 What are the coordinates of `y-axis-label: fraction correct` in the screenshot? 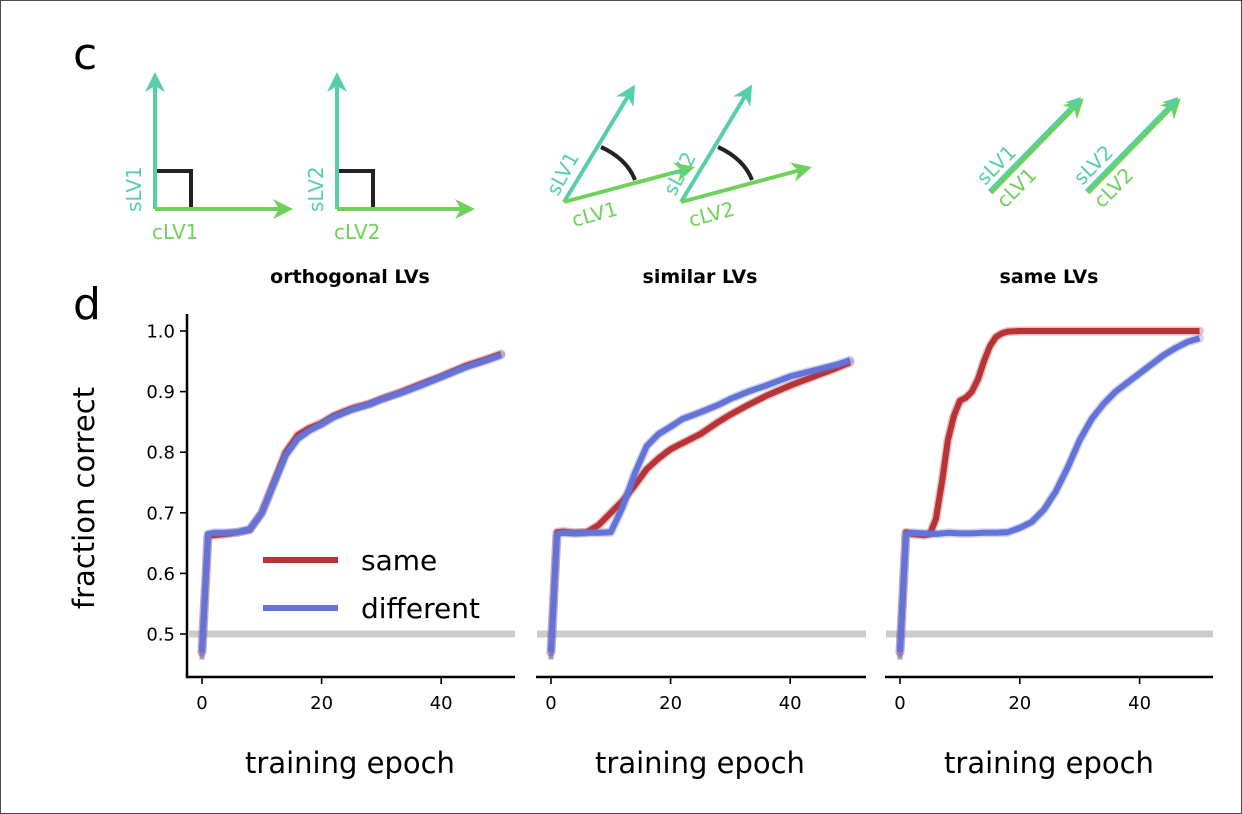 It's located at (84, 498).